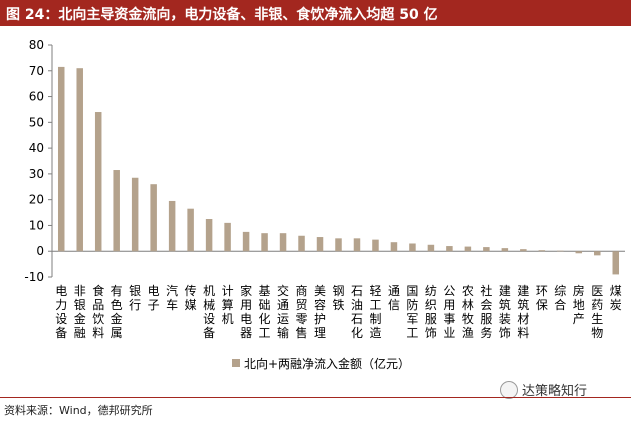  What do you see at coordinates (468, 312) in the screenshot?
I see `x-tick-label: 农林牧渔` at bounding box center [468, 312].